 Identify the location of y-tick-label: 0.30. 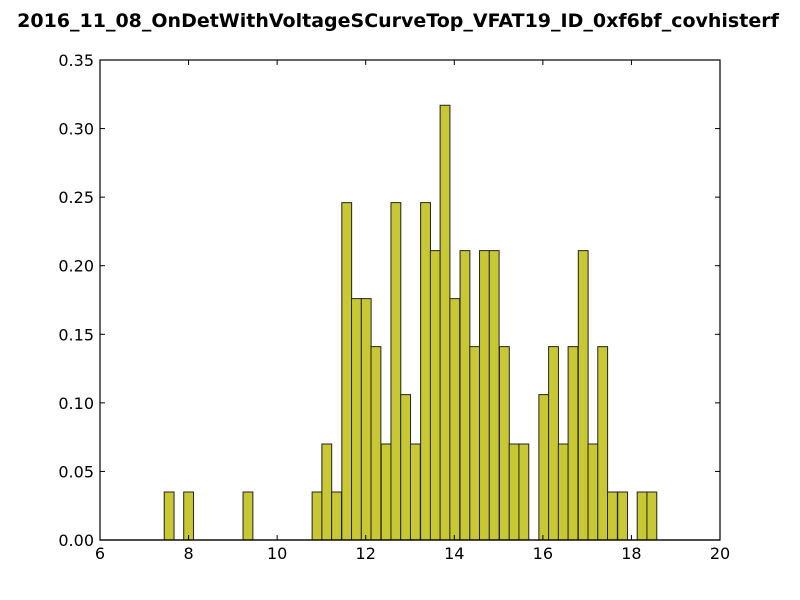
(76, 129).